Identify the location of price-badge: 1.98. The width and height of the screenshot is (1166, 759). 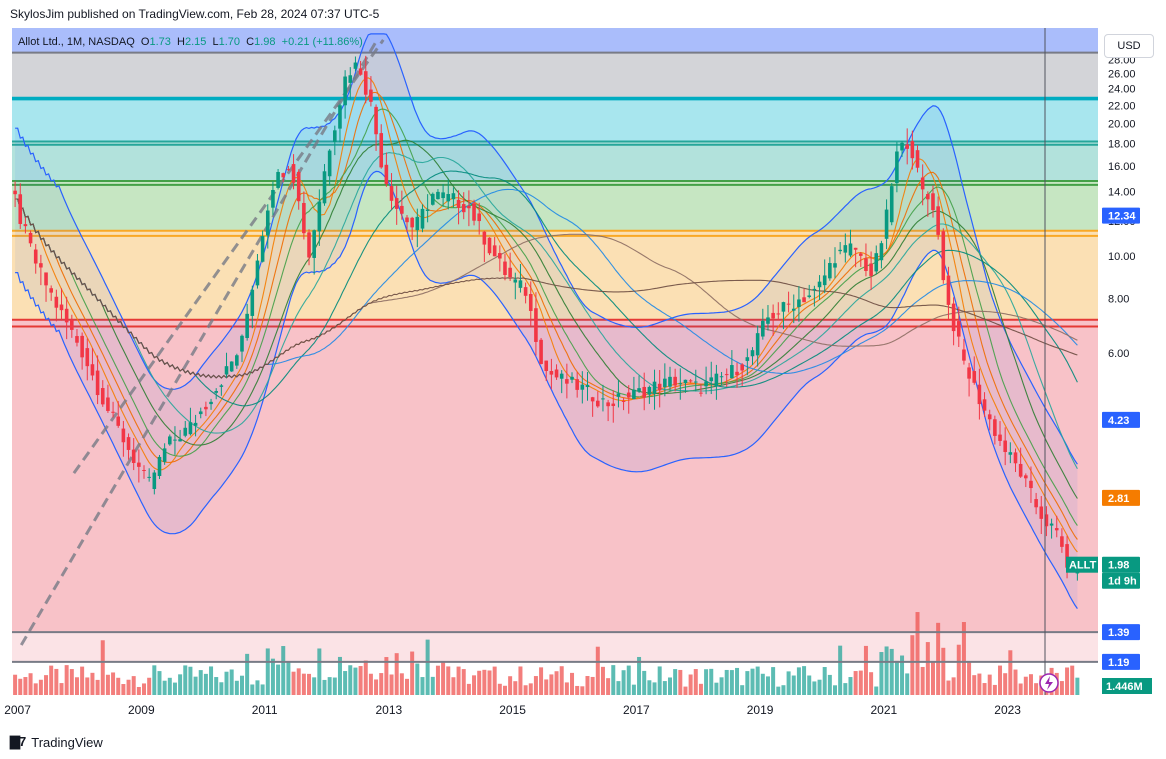
(1118, 566).